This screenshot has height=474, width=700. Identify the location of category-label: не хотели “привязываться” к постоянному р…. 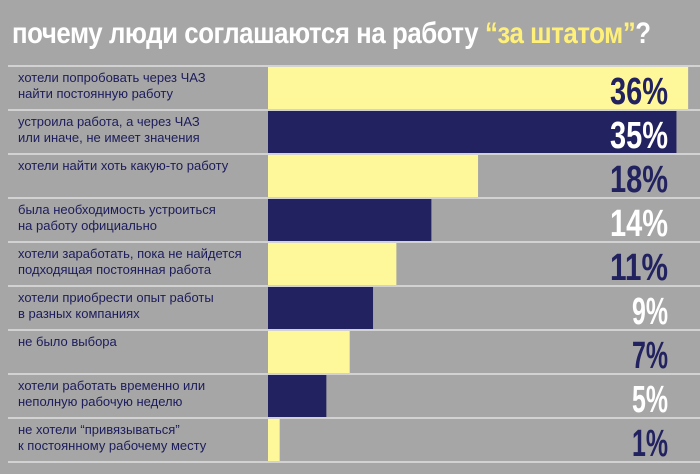
(112, 437).